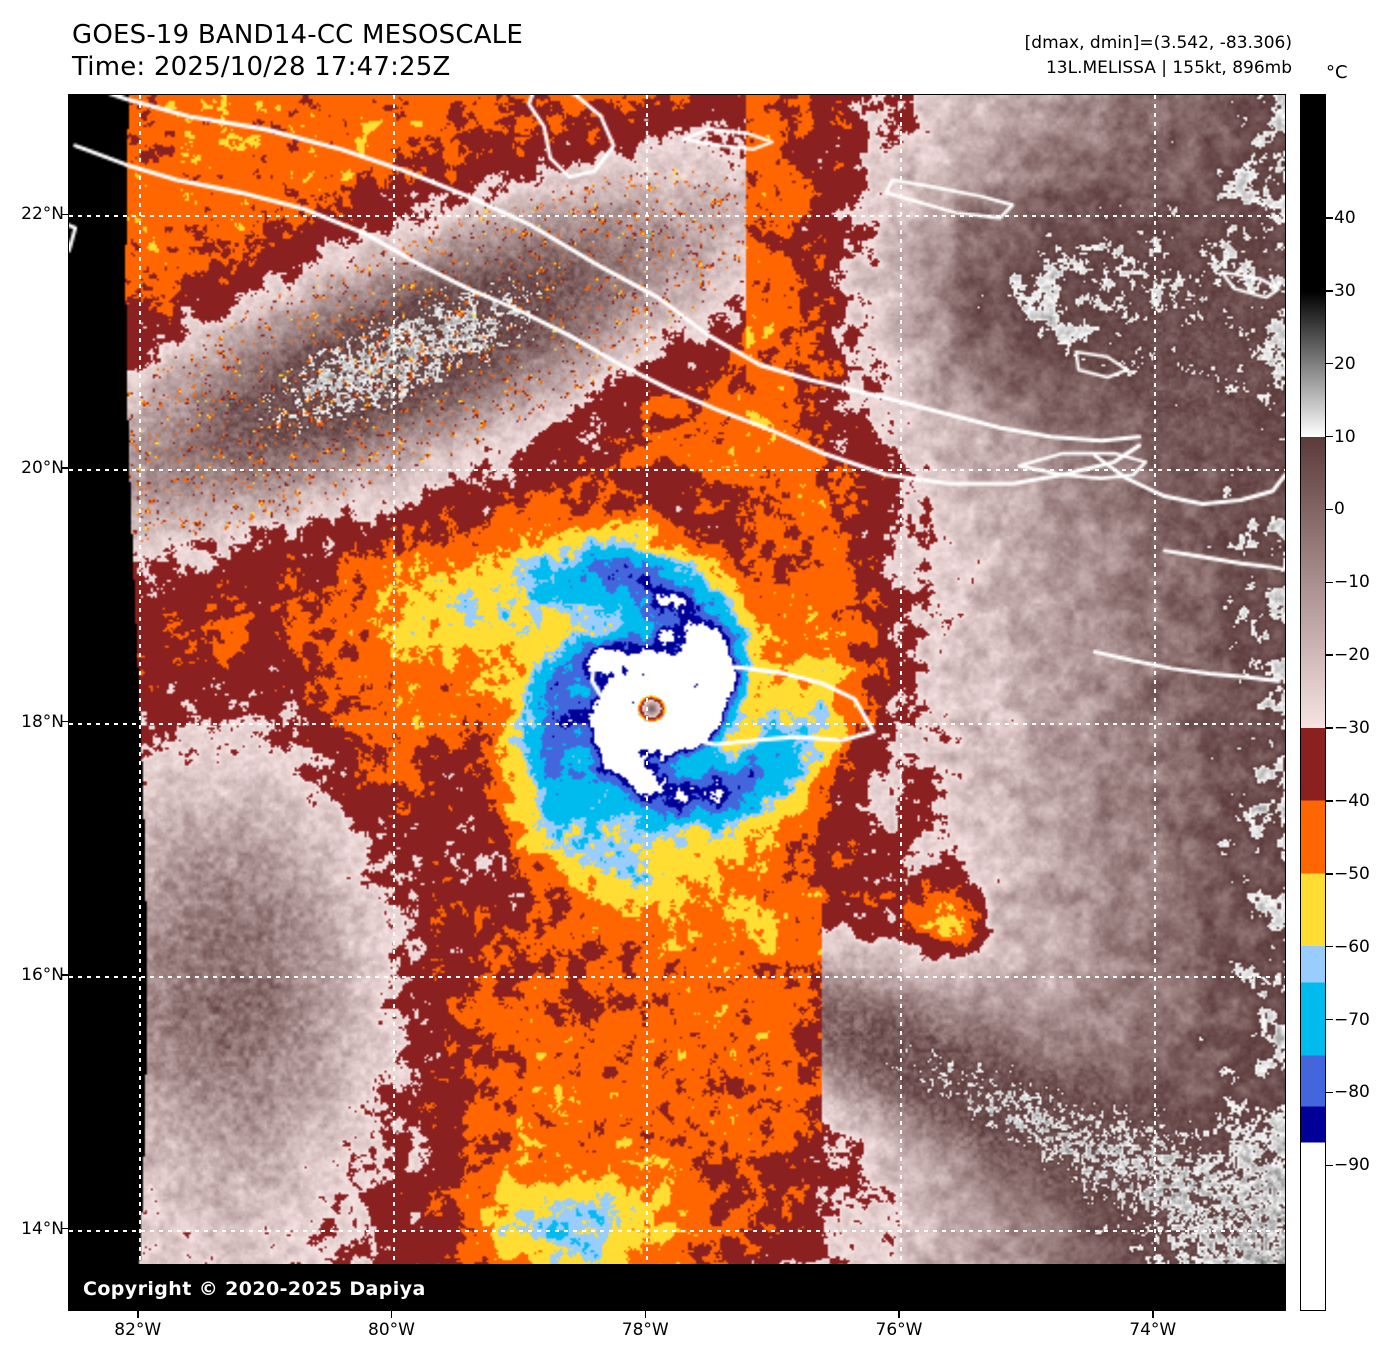  What do you see at coordinates (392, 1330) in the screenshot?
I see `x-axis-tick-label: 80°W` at bounding box center [392, 1330].